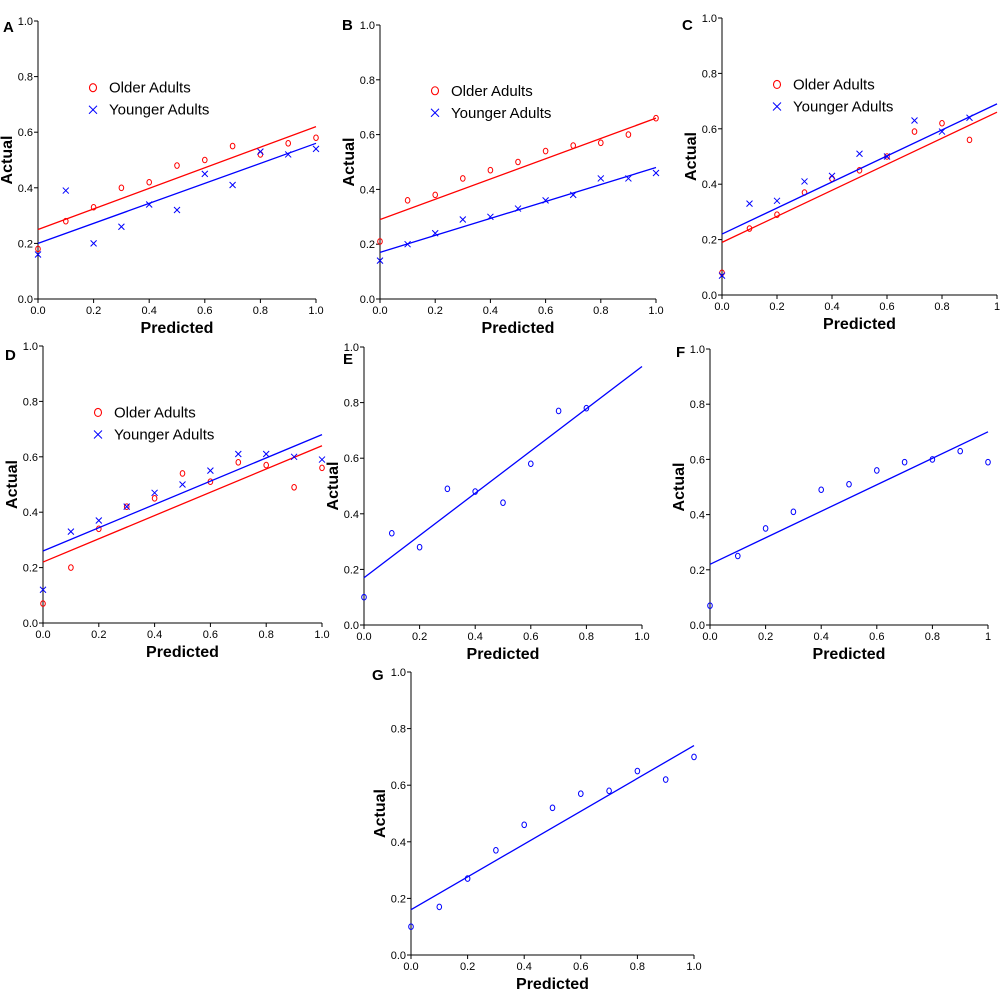  I want to click on panel-label: F, so click(680, 352).